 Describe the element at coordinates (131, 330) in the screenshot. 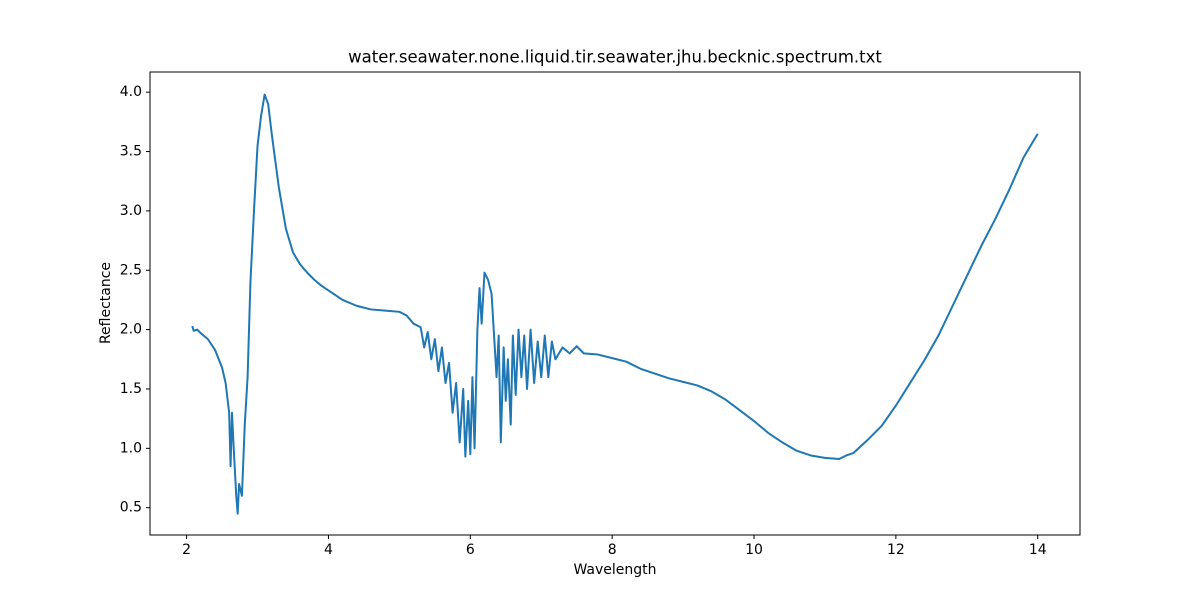

I see `y-tick-label: 2.0` at that location.